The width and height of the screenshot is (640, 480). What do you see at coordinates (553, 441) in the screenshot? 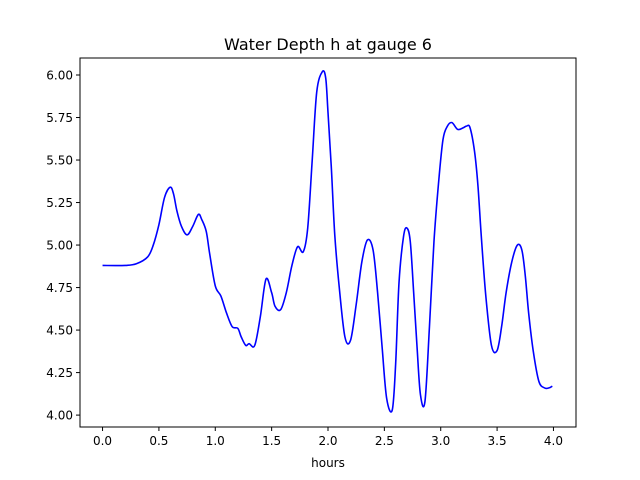
I see `x-tick-label: 4.0` at bounding box center [553, 441].